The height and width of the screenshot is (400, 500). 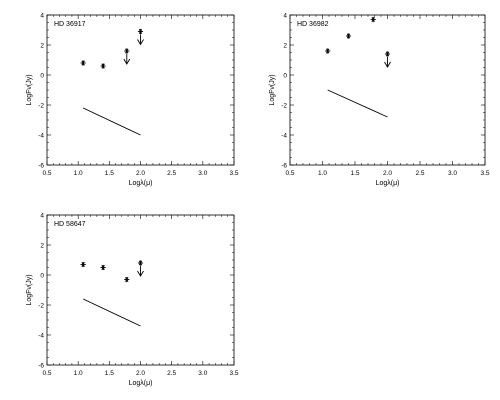 What do you see at coordinates (284, 135) in the screenshot?
I see `panel-2-ytick-label: -4` at bounding box center [284, 135].